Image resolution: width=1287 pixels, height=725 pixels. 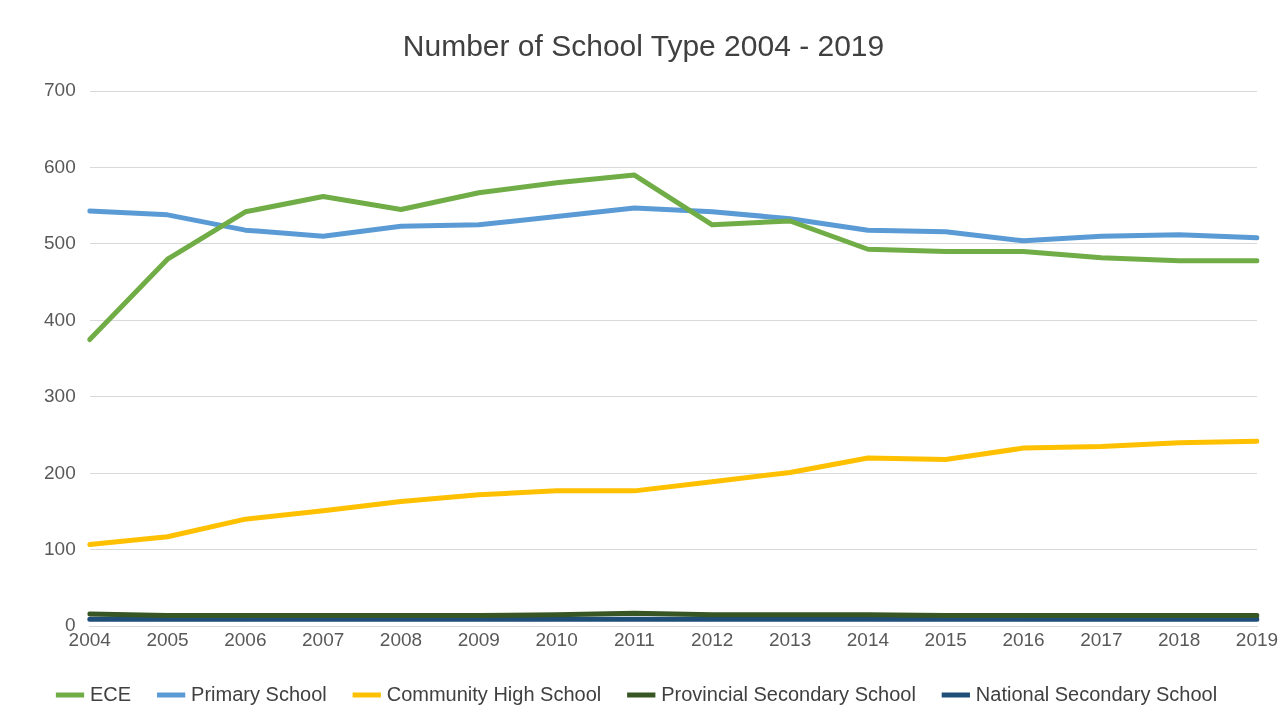 I want to click on x-tick-label: 2009, so click(x=478, y=639).